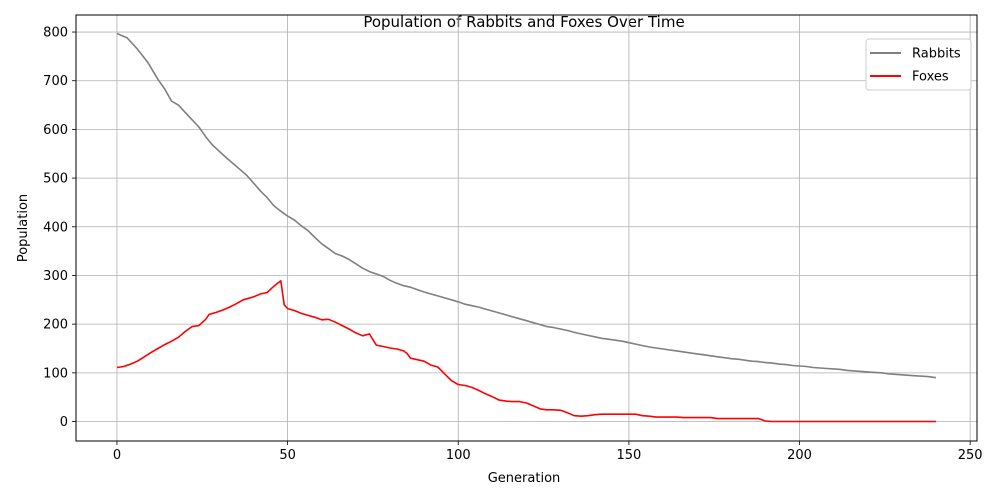 The height and width of the screenshot is (500, 1000). I want to click on y-axis: 0 100 200 300 400 500 600 700 800, so click(59, 228).